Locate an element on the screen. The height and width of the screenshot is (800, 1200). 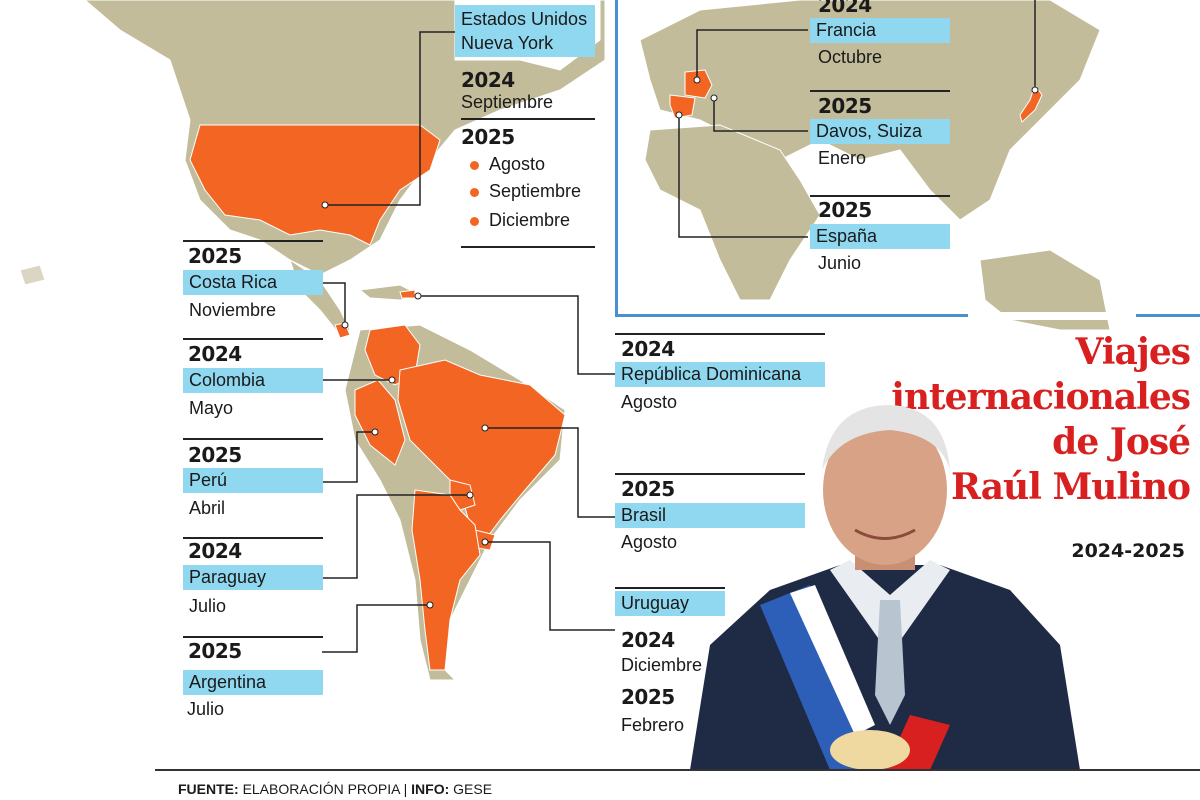
eurasia-land is located at coordinates (870, 110).